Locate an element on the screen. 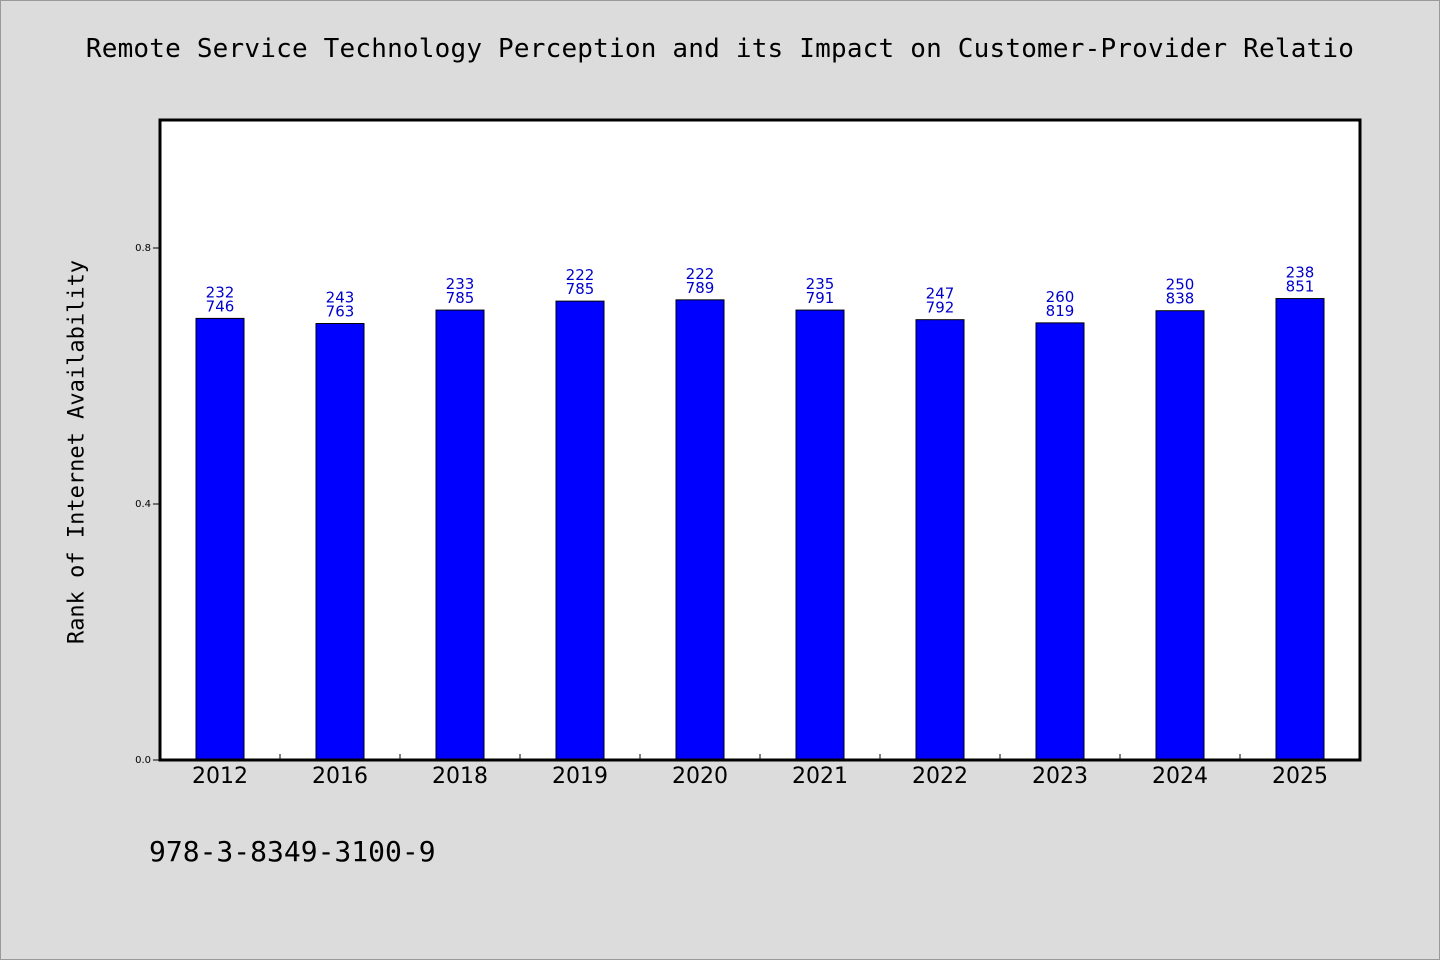 Image resolution: width=1440 pixels, height=960 pixels. bar-2012 is located at coordinates (220, 539).